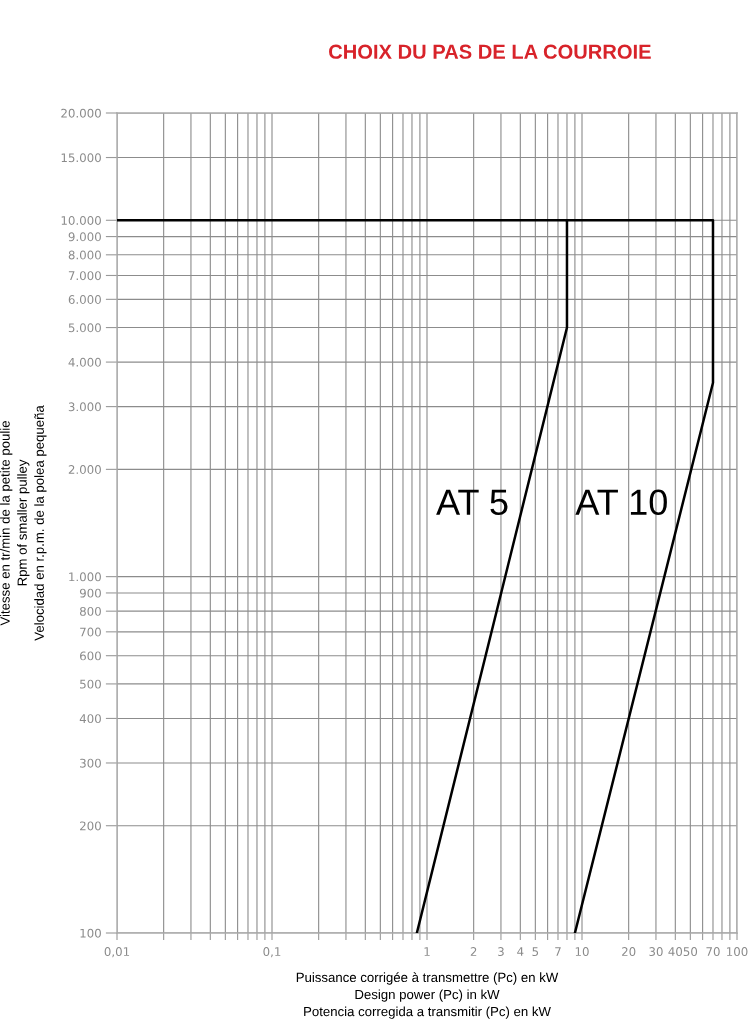 This screenshot has width=756, height=1028. Describe the element at coordinates (84, 276) in the screenshot. I see `y-tick-label: 7.000` at that location.